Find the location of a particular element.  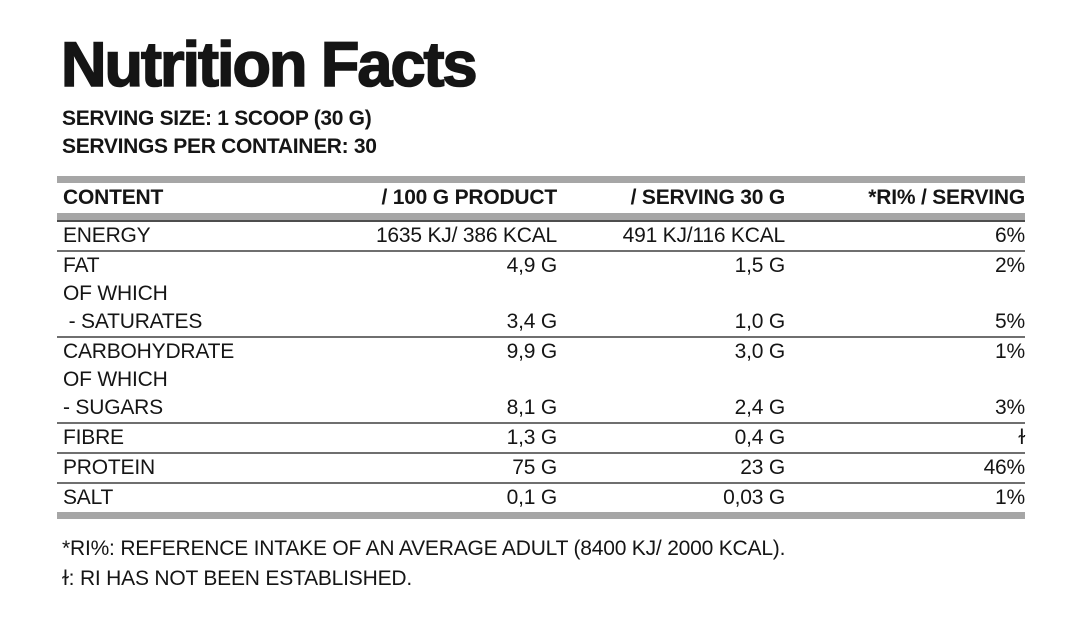

cell-content: - SATURATES is located at coordinates (133, 321).